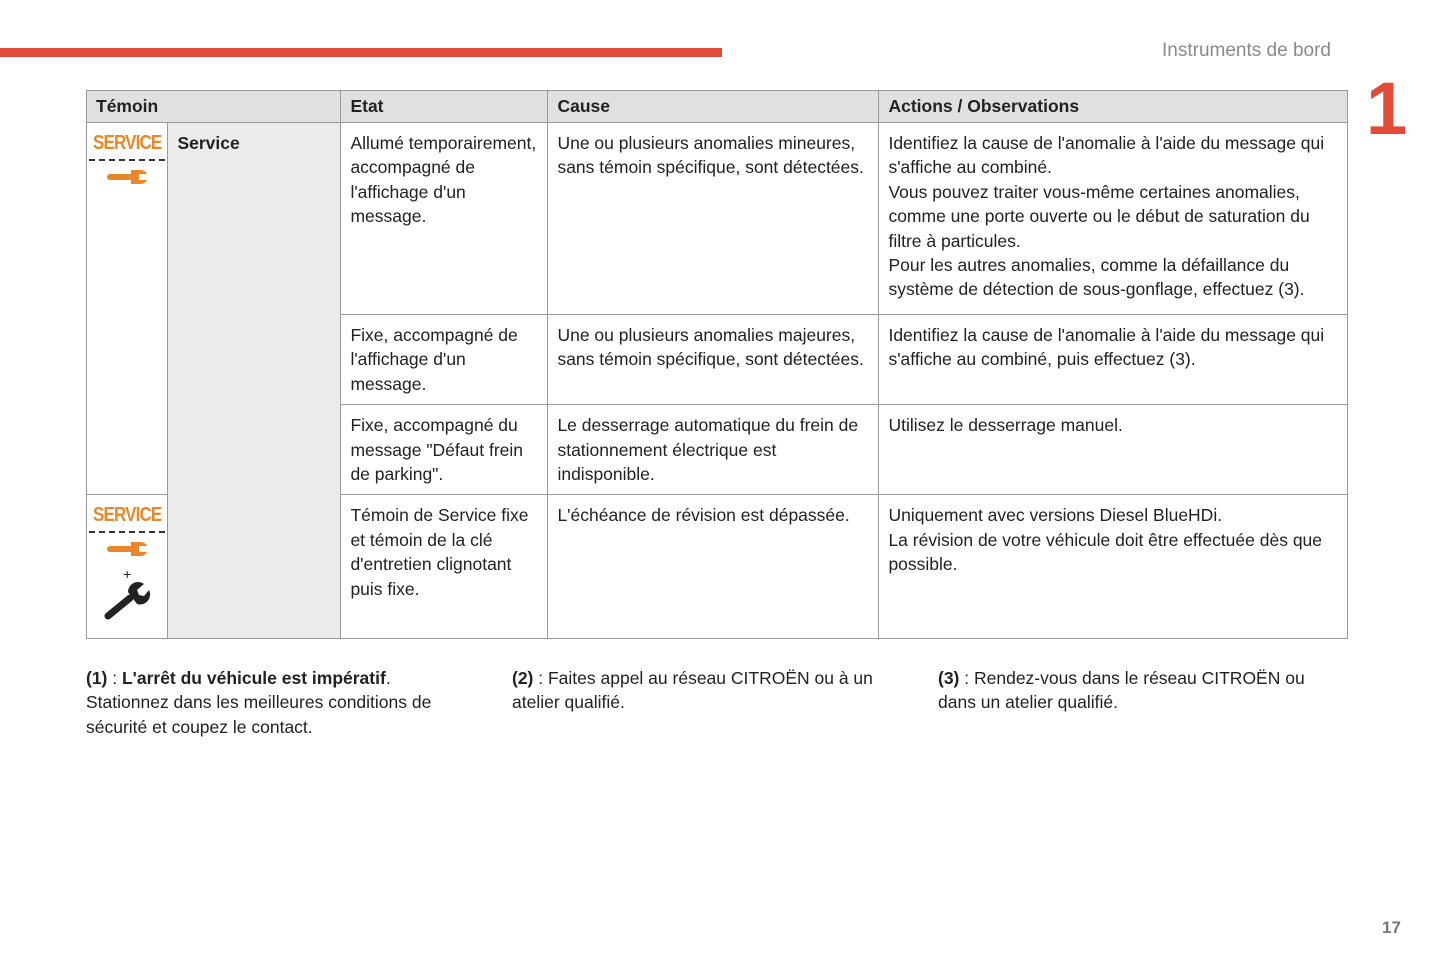 The image size is (1445, 964). What do you see at coordinates (1246, 50) in the screenshot?
I see `section-title: Instruments de bord` at bounding box center [1246, 50].